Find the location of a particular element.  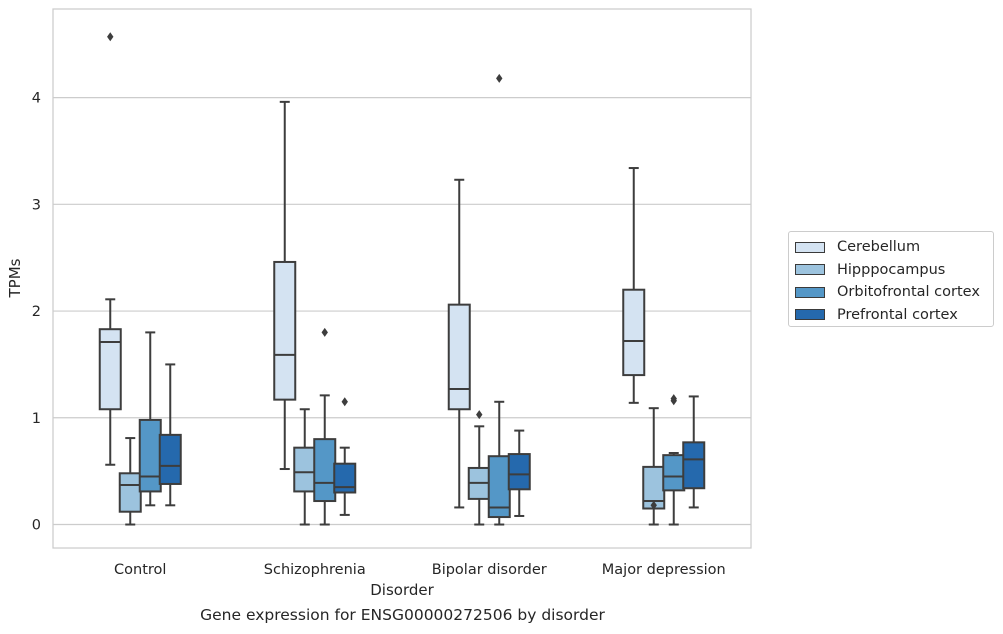

y-axis-label: TPMs is located at coordinates (15, 278).